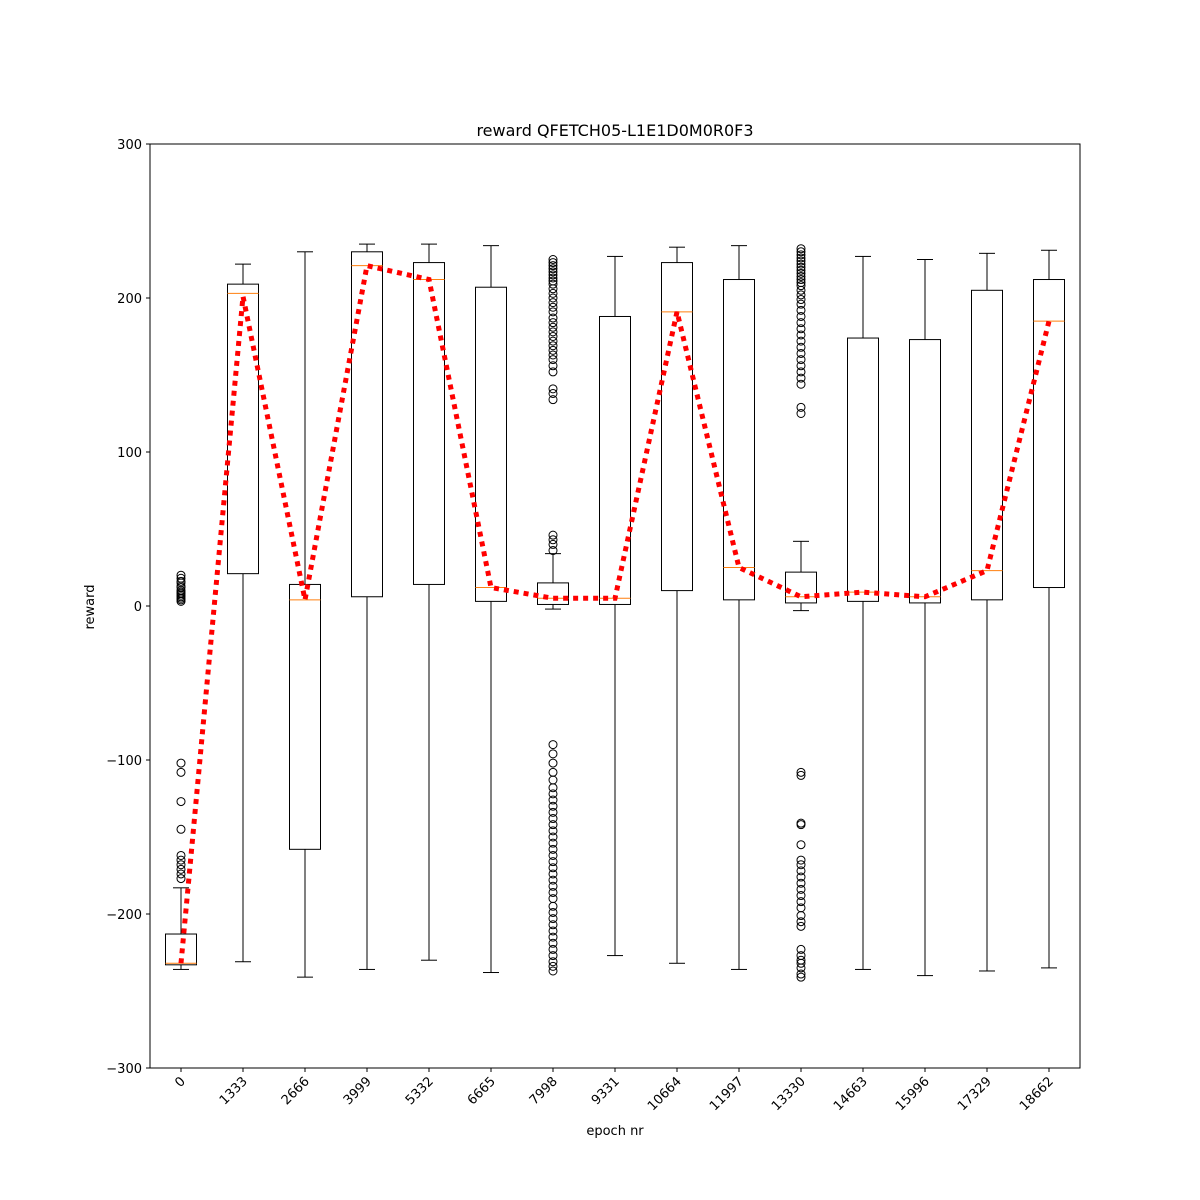 The height and width of the screenshot is (1200, 1200). I want to click on y-tick-label: 300, so click(129, 145).